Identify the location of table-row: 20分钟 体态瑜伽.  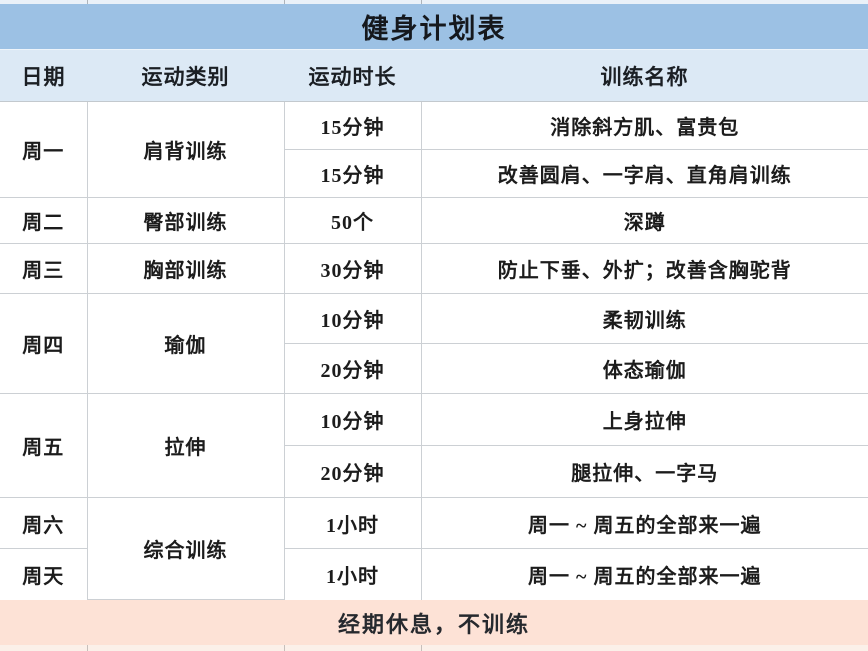
(434, 368).